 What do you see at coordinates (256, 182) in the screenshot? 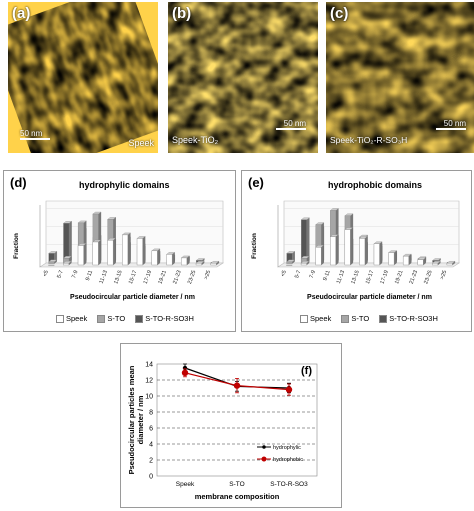
I see `panel-label-e: (e)` at bounding box center [256, 182].